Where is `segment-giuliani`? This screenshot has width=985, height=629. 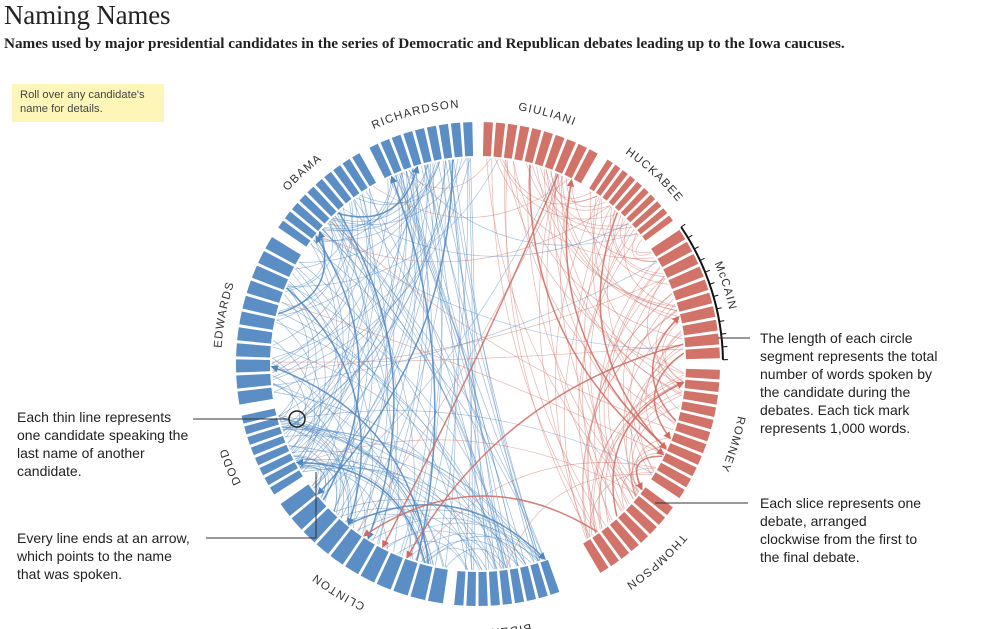
segment-giuliani is located at coordinates (540, 153).